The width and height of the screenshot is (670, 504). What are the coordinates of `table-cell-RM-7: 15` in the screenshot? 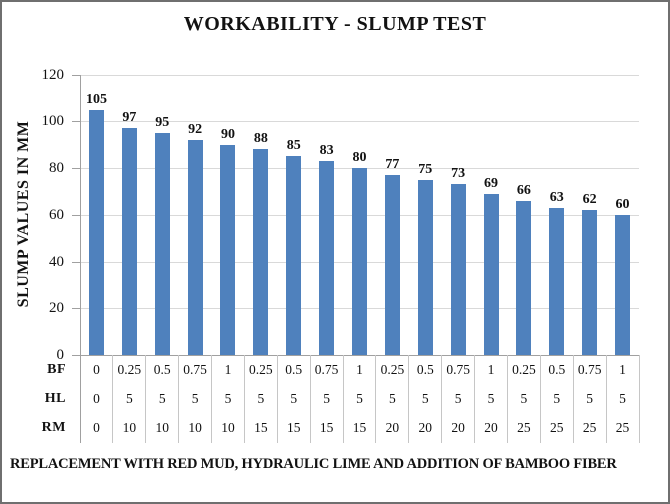 It's located at (326, 427).